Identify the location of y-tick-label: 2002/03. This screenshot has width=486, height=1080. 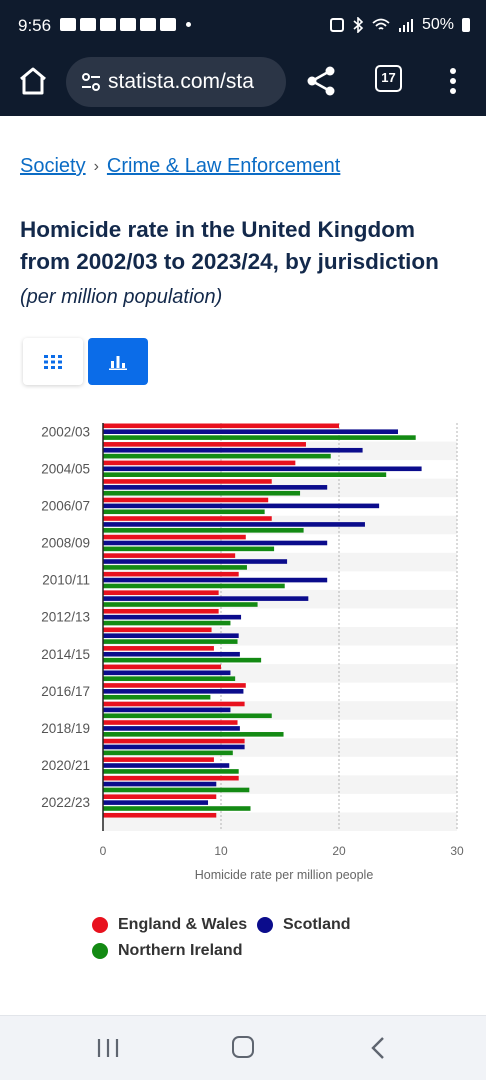
(65, 431).